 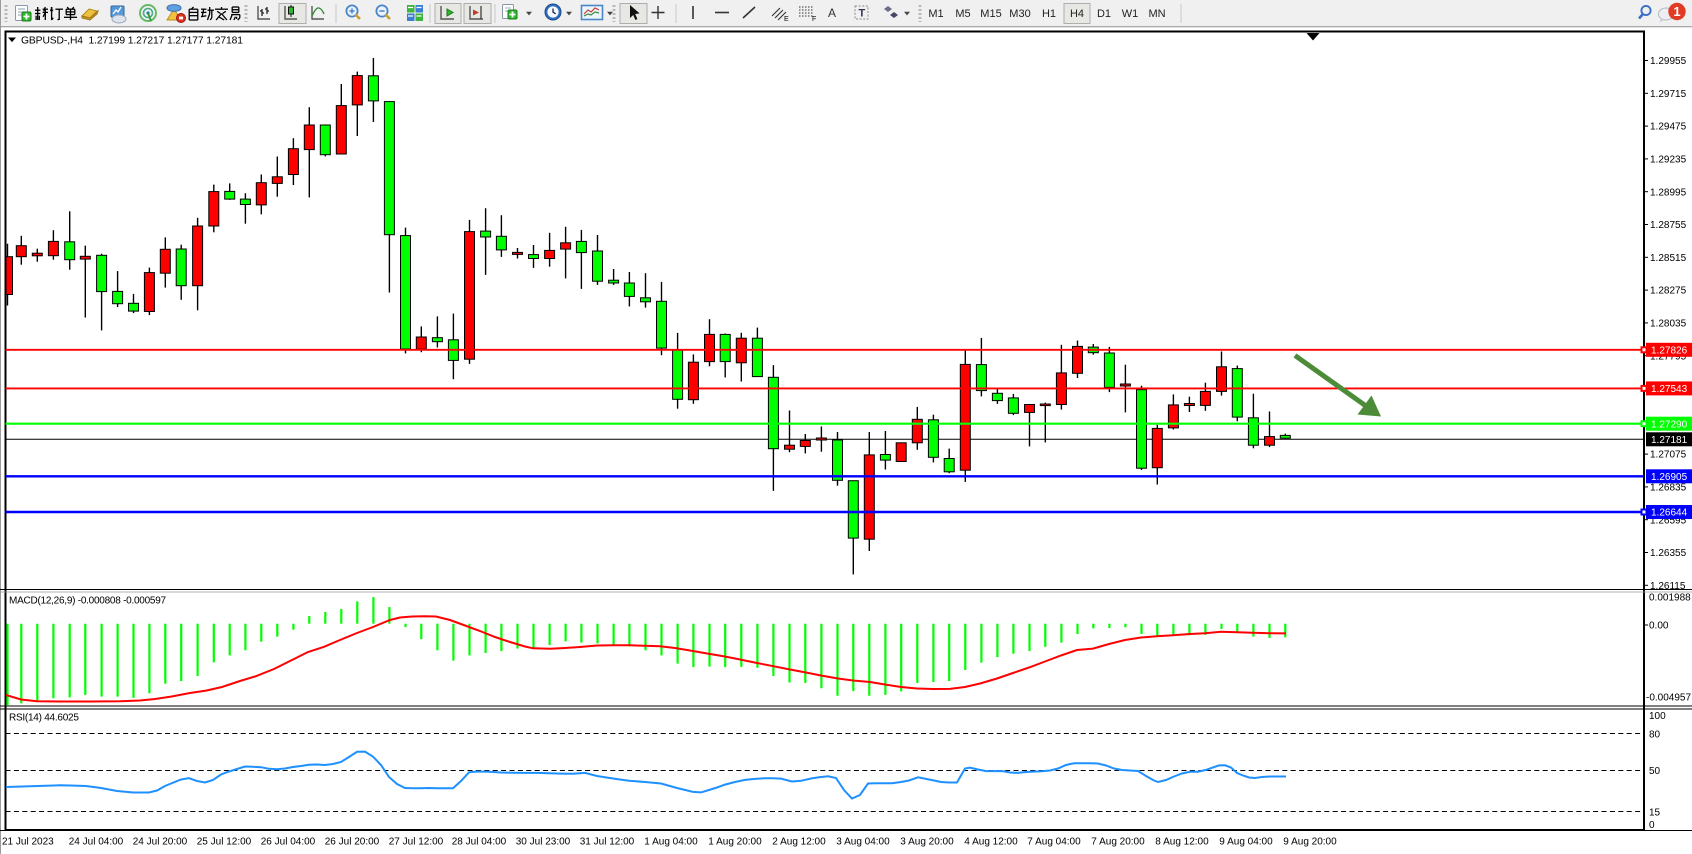 I want to click on svg-text: D1, so click(x=1104, y=14).